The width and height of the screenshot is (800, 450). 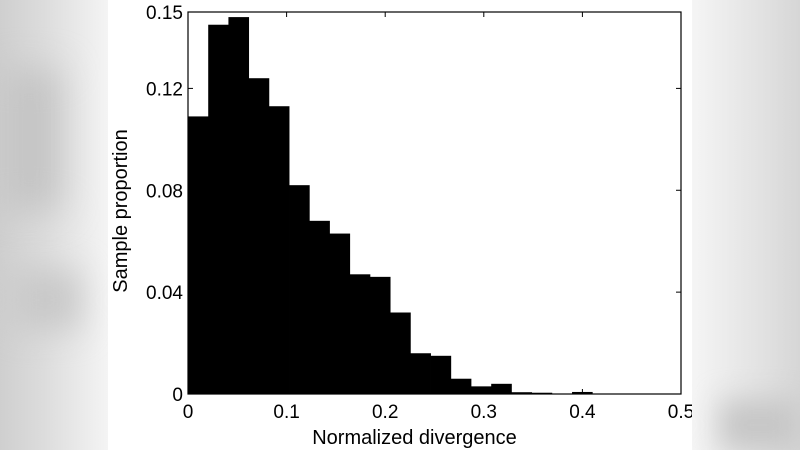 I want to click on x-tick-label: 0.2, so click(x=385, y=412).